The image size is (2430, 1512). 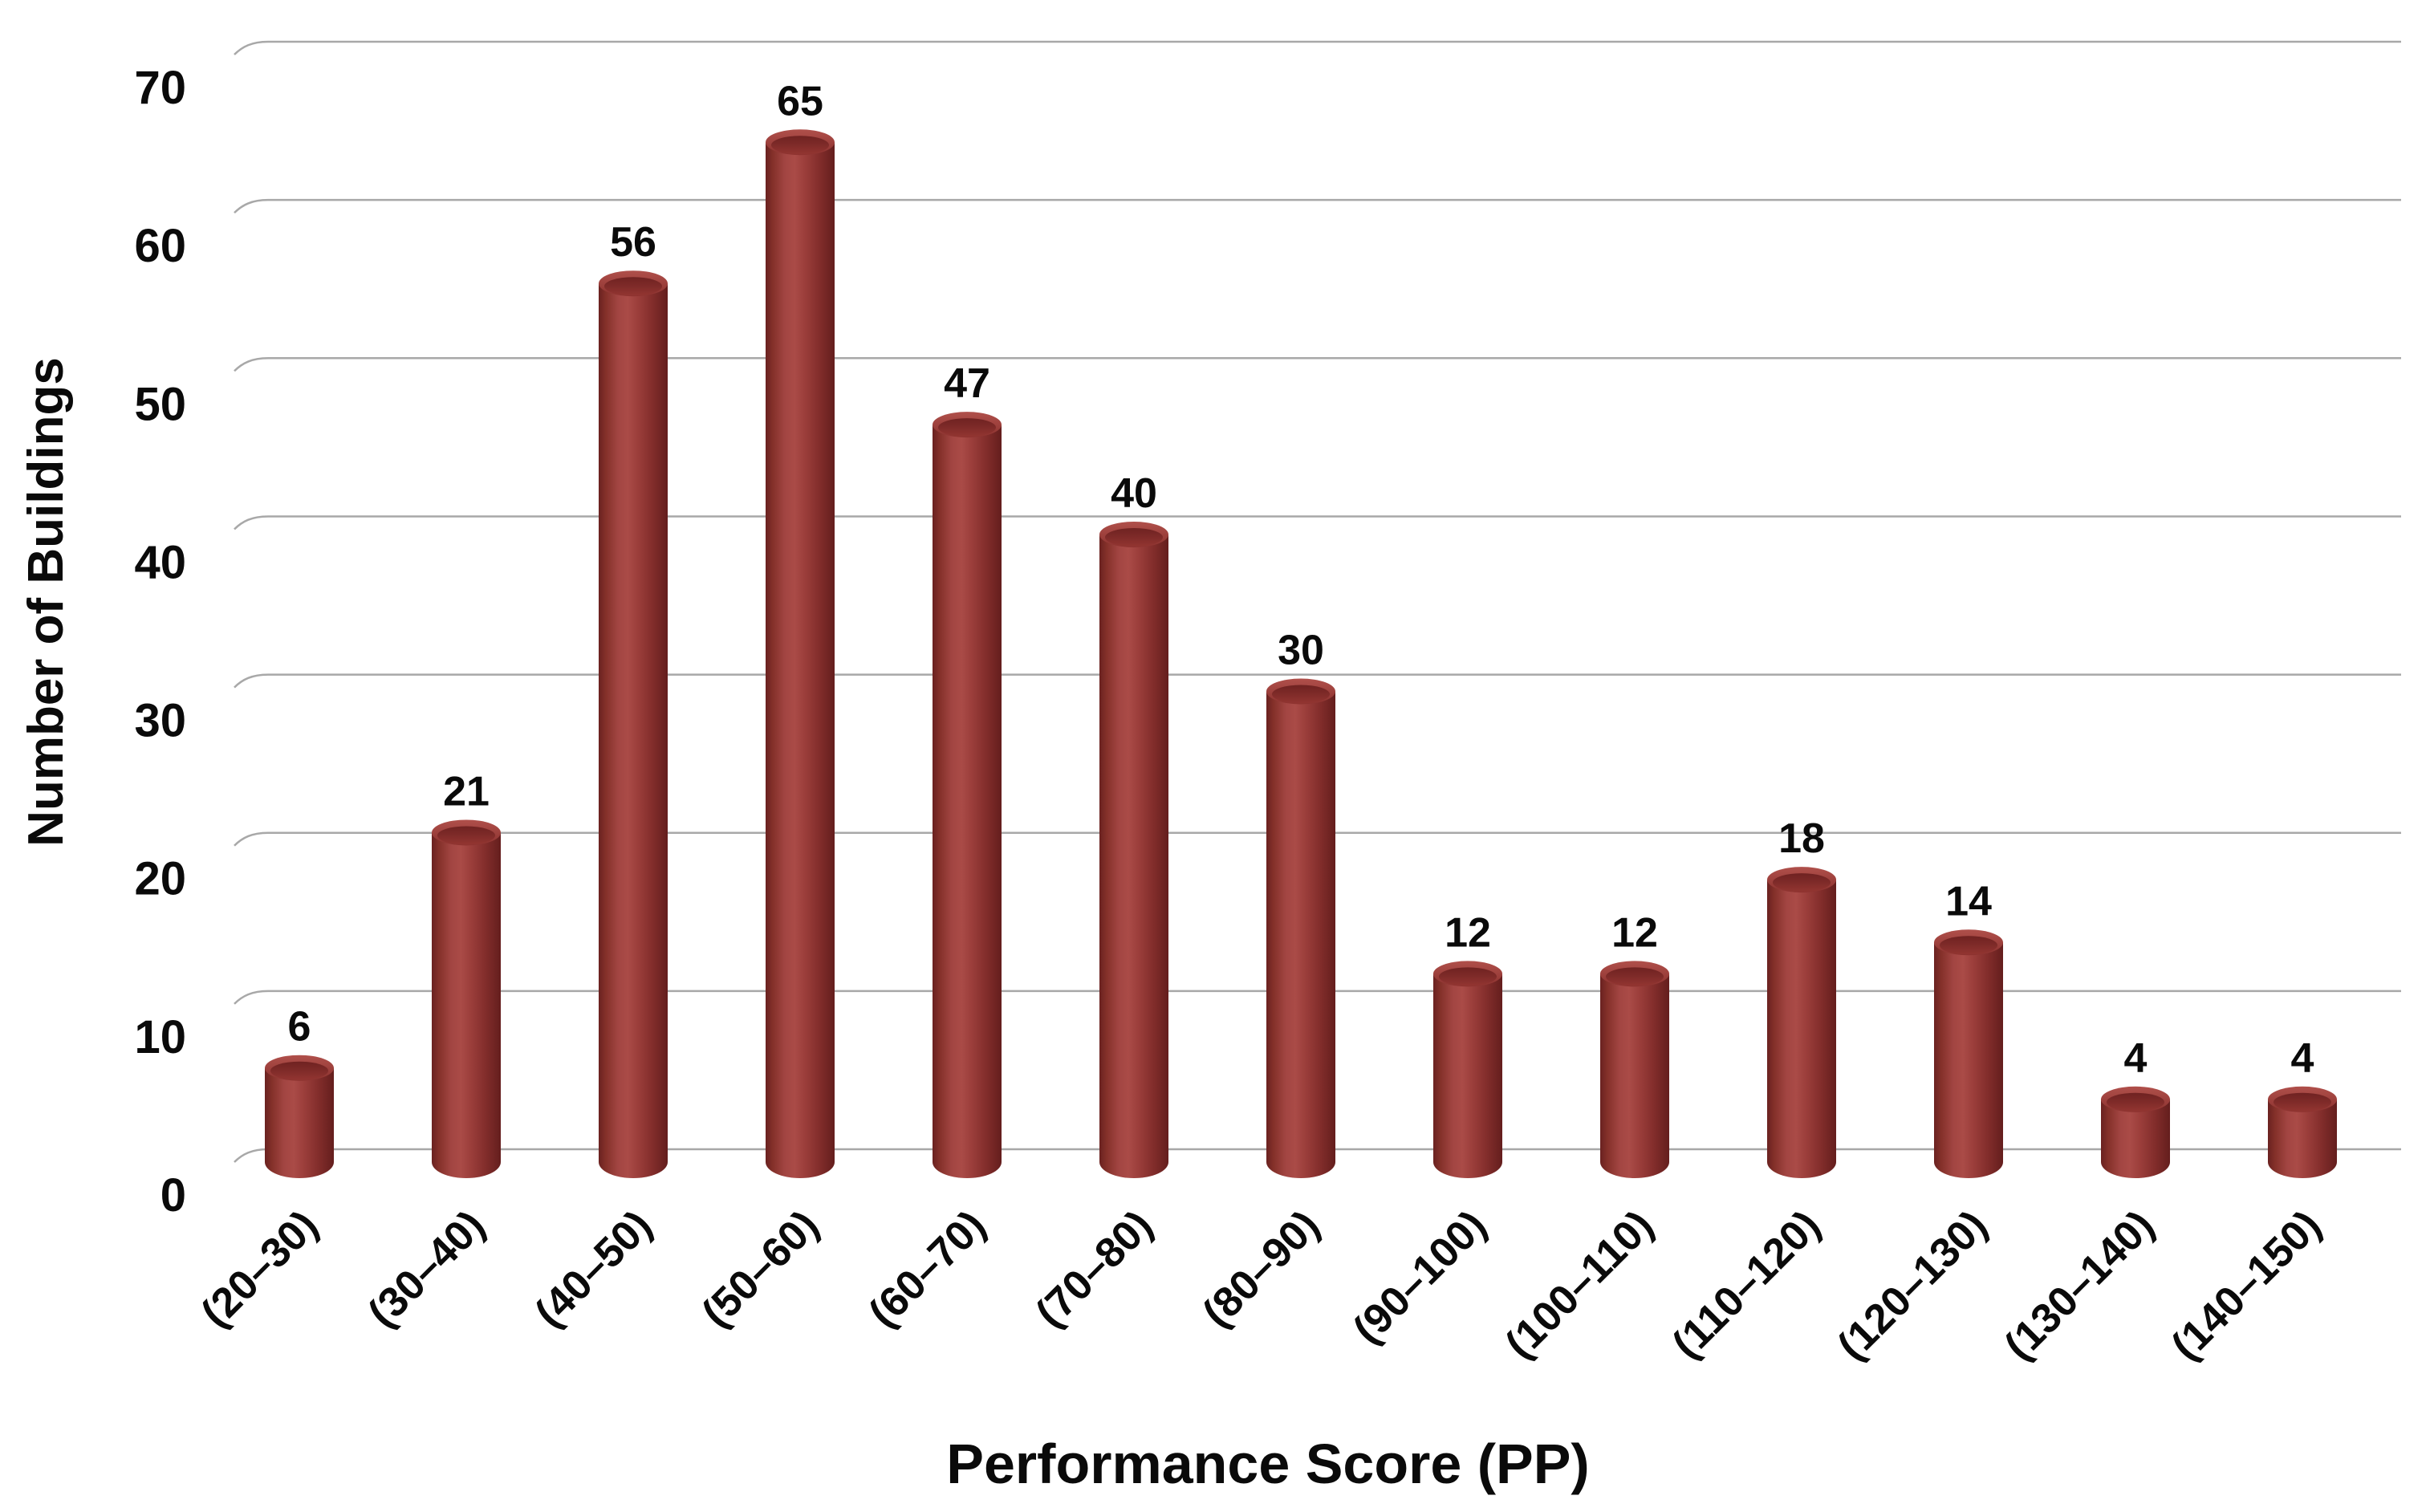 I want to click on bar-(130–140), so click(x=2135, y=1132).